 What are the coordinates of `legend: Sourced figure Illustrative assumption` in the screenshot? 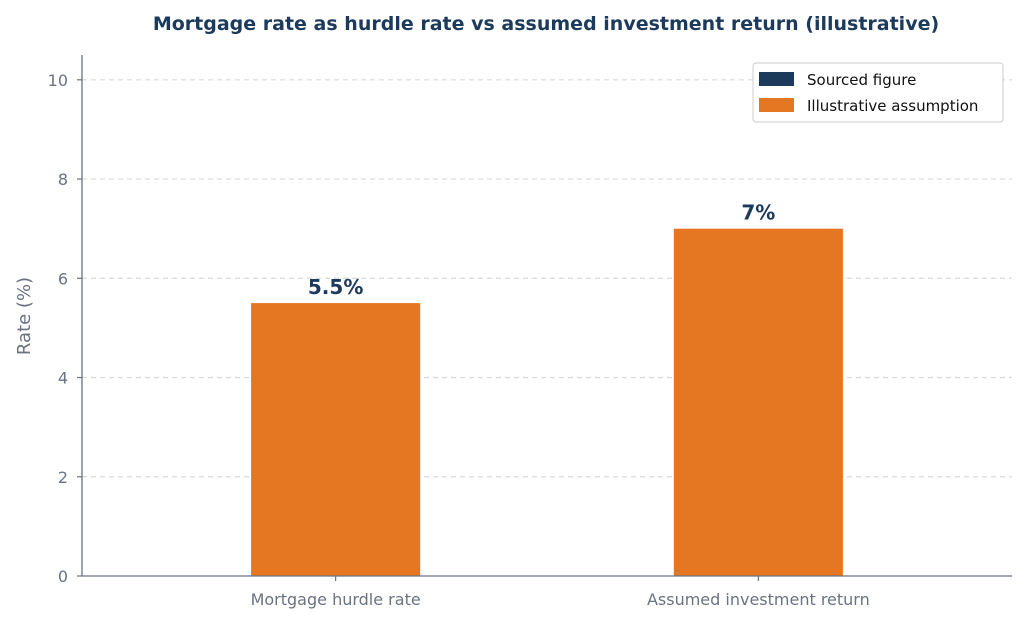 It's located at (878, 92).